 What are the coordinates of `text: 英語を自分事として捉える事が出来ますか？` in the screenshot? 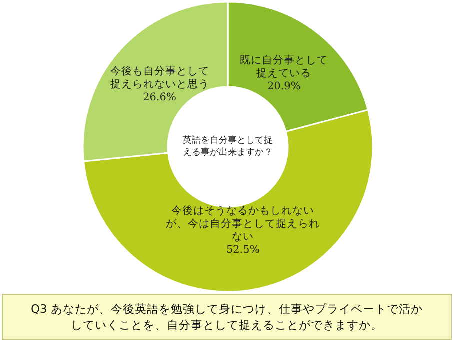 It's located at (228, 147).